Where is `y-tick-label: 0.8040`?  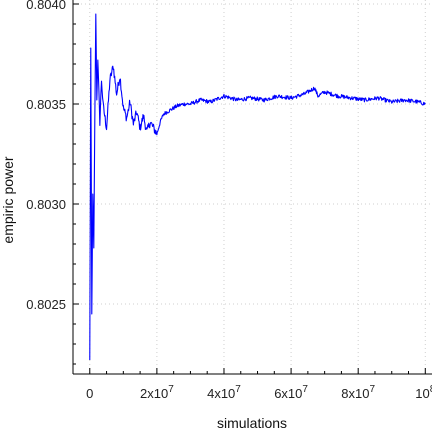 y-tick-label: 0.8040 is located at coordinates (46, 6).